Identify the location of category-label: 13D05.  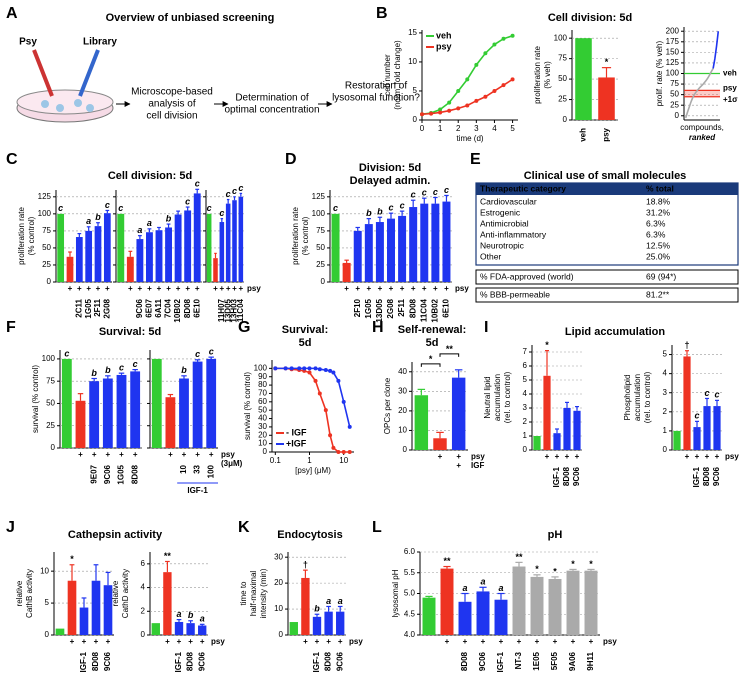
(227, 310).